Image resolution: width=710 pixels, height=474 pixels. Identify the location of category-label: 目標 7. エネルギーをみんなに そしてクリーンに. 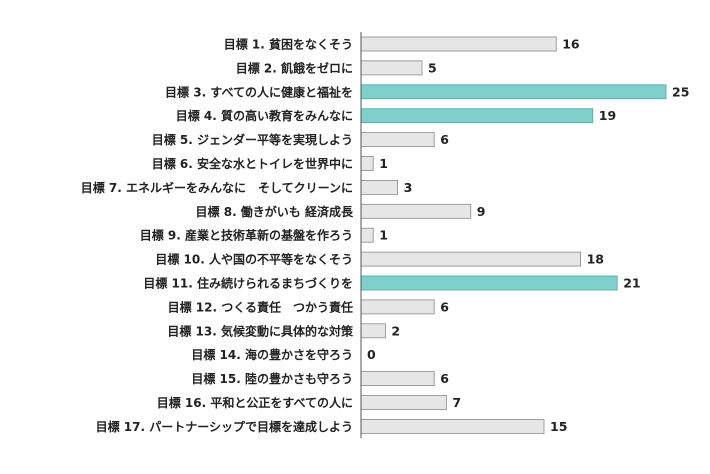
(217, 187).